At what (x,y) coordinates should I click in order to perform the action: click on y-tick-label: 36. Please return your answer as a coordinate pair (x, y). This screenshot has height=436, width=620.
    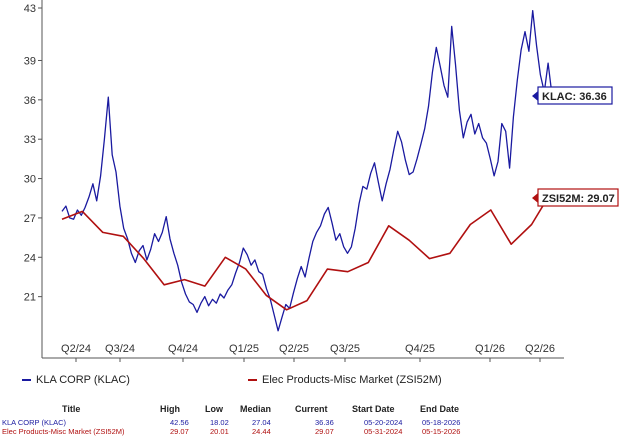
    Looking at the image, I should click on (30, 101).